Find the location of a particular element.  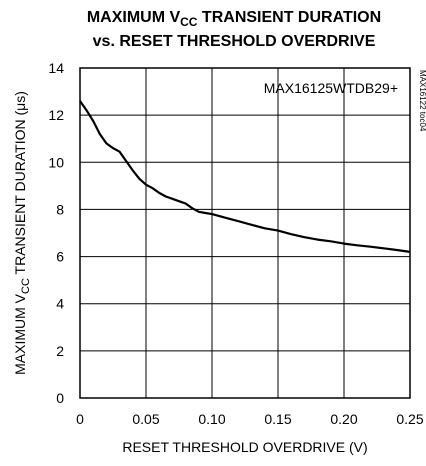

x-tick-label: 0.15 is located at coordinates (277, 419).